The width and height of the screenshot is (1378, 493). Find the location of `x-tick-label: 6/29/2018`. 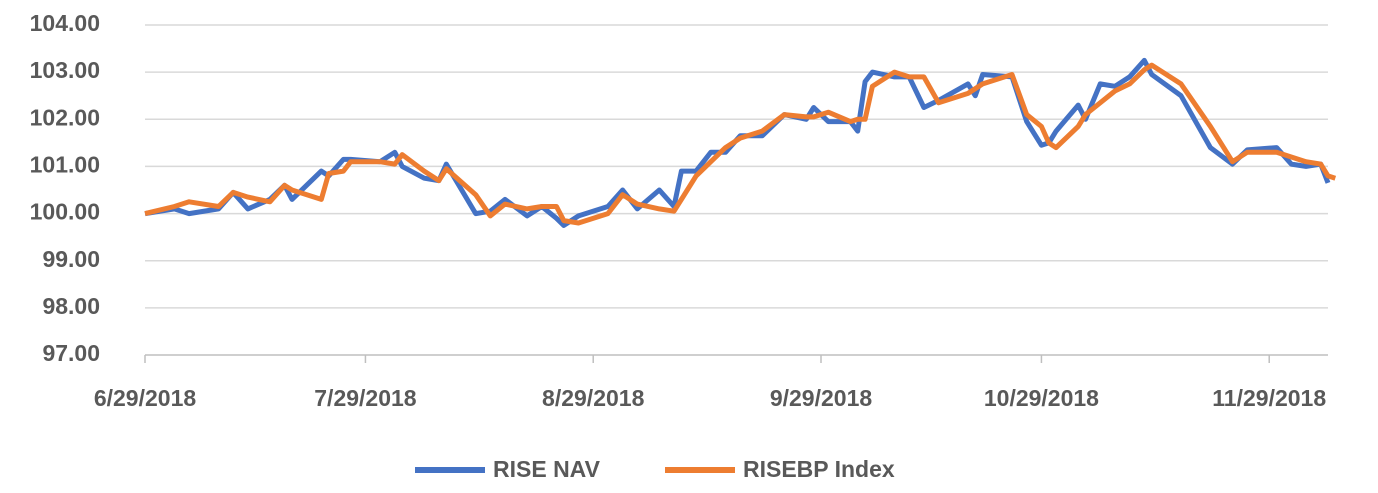

x-tick-label: 6/29/2018 is located at coordinates (145, 398).